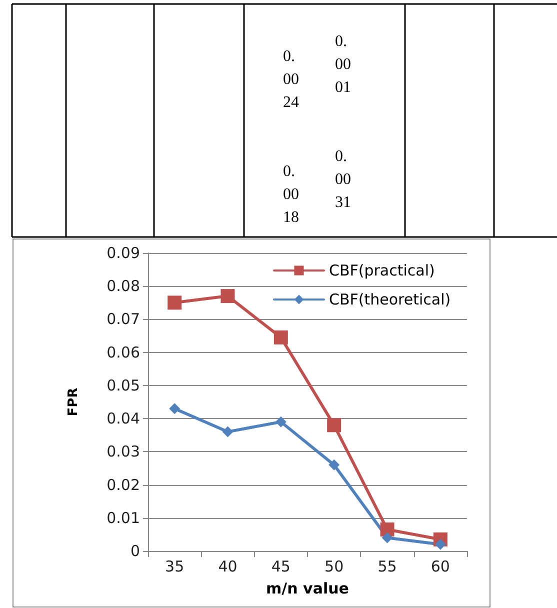 The width and height of the screenshot is (557, 608). Describe the element at coordinates (123, 286) in the screenshot. I see `y-tick-label: 0.08` at that location.